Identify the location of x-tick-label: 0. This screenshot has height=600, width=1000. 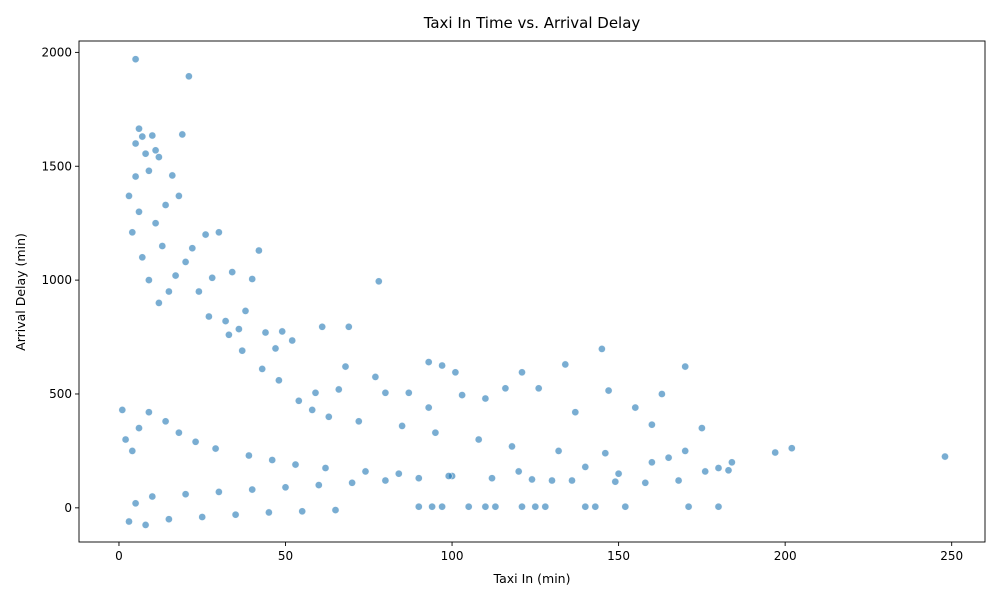
(119, 556).